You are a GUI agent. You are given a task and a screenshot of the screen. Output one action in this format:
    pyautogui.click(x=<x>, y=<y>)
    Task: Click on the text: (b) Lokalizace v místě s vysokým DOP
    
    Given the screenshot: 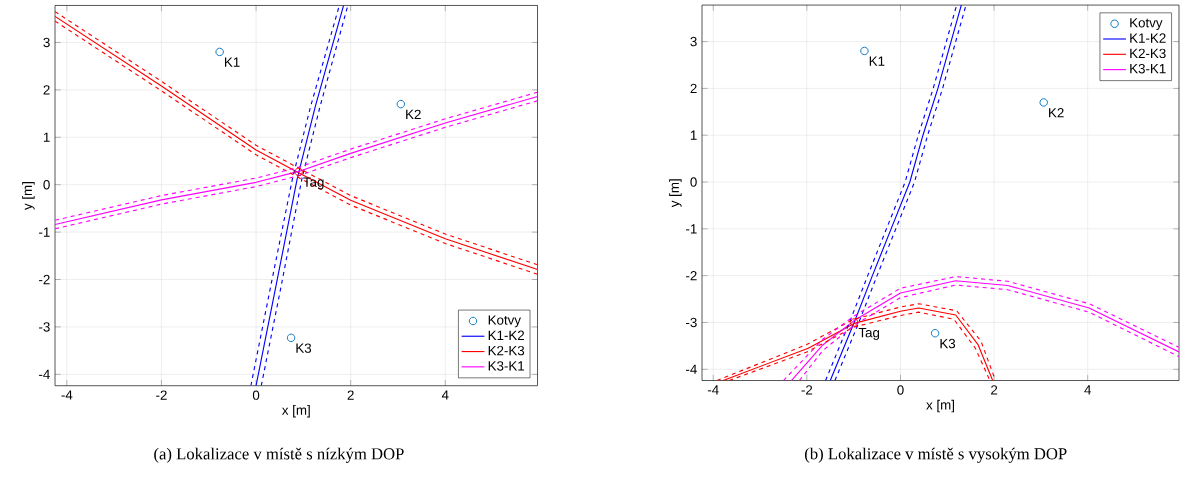 What is the action you would take?
    pyautogui.click(x=936, y=455)
    